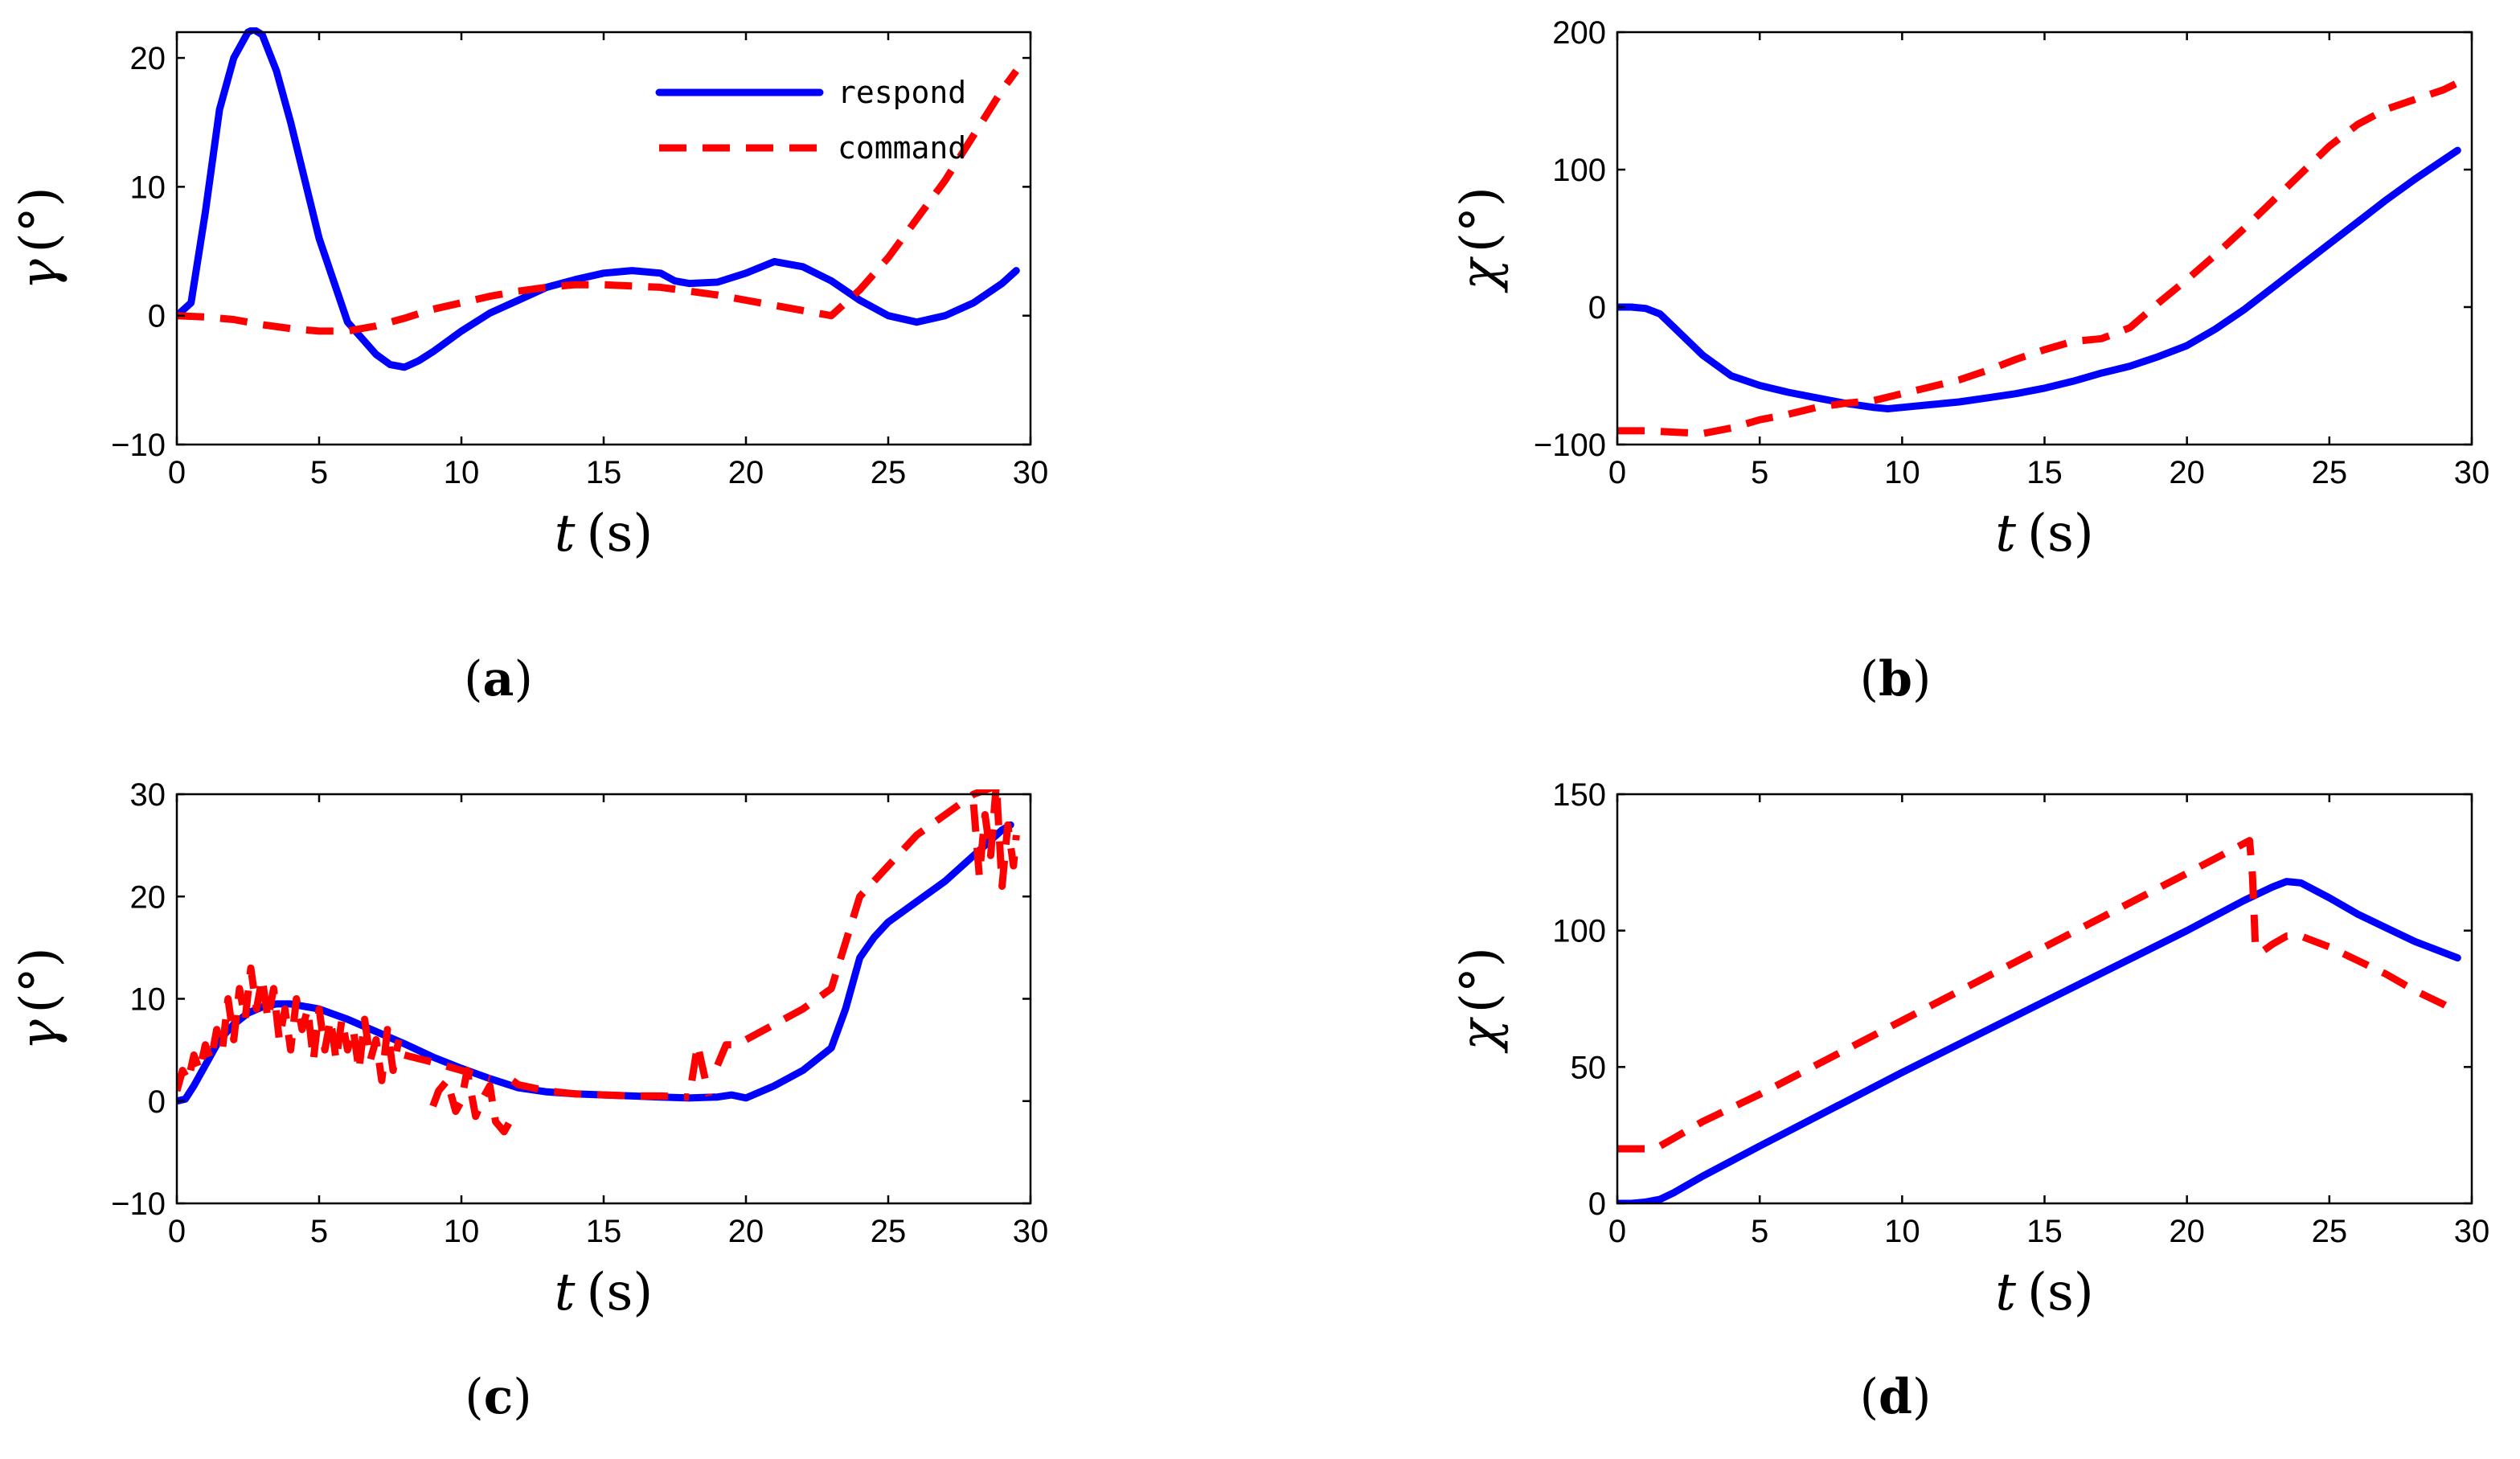  I want to click on panel-caption-letter: c, so click(499, 1397).